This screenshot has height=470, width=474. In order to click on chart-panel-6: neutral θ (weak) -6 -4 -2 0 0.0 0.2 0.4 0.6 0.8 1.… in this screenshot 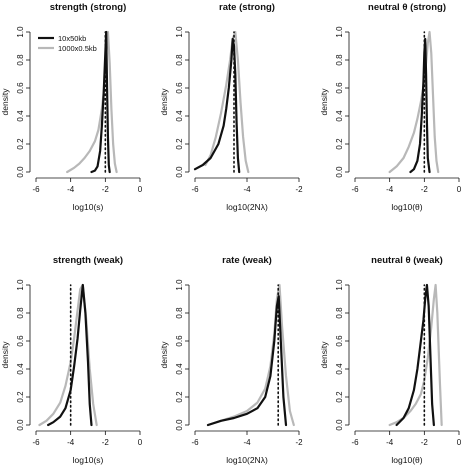, I will do `click(390, 360)`.